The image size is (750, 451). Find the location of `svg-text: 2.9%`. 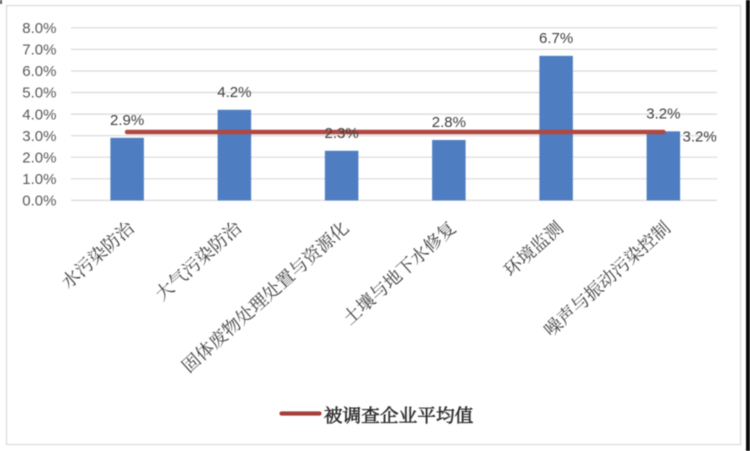

svg-text: 2.9% is located at coordinates (127, 120).